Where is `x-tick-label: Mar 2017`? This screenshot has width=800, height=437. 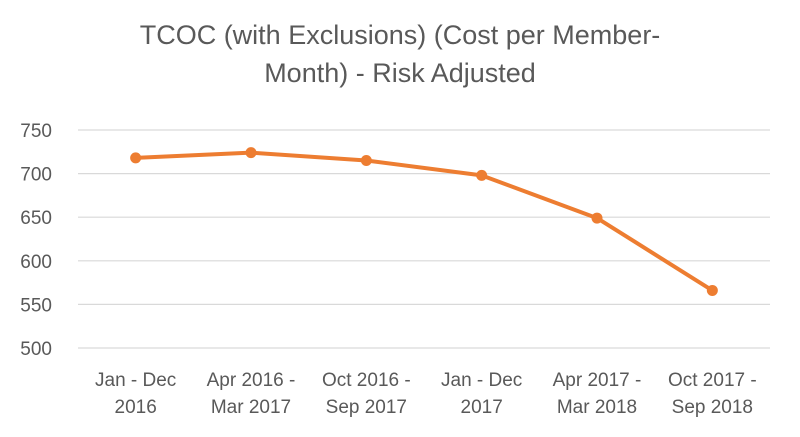 x-tick-label: Mar 2017 is located at coordinates (251, 407).